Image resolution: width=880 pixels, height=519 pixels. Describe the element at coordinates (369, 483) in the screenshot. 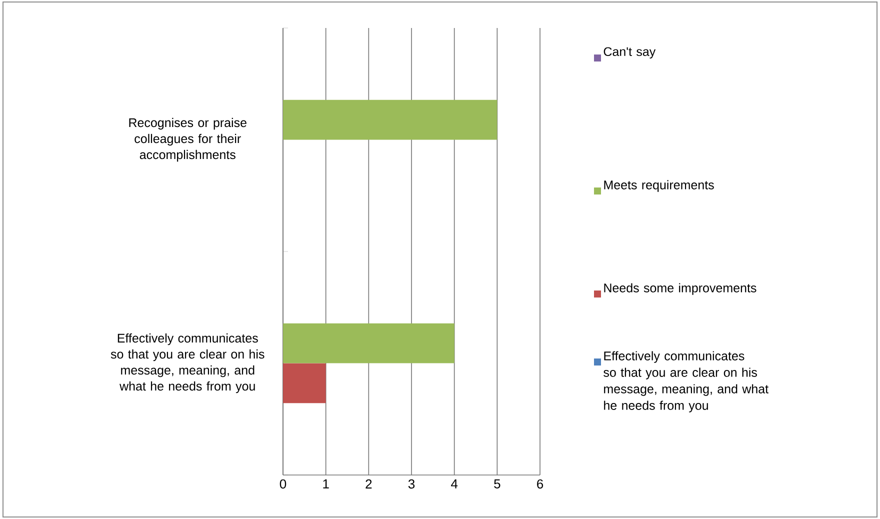

I see `x-tick-label: 2` at that location.